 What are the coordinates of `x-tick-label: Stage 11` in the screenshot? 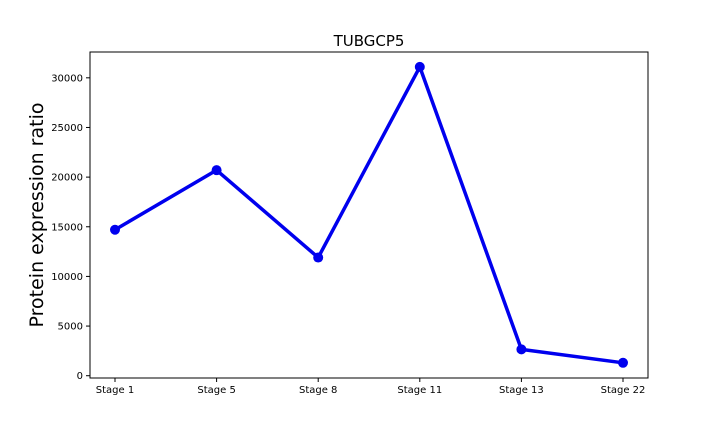 It's located at (419, 390).